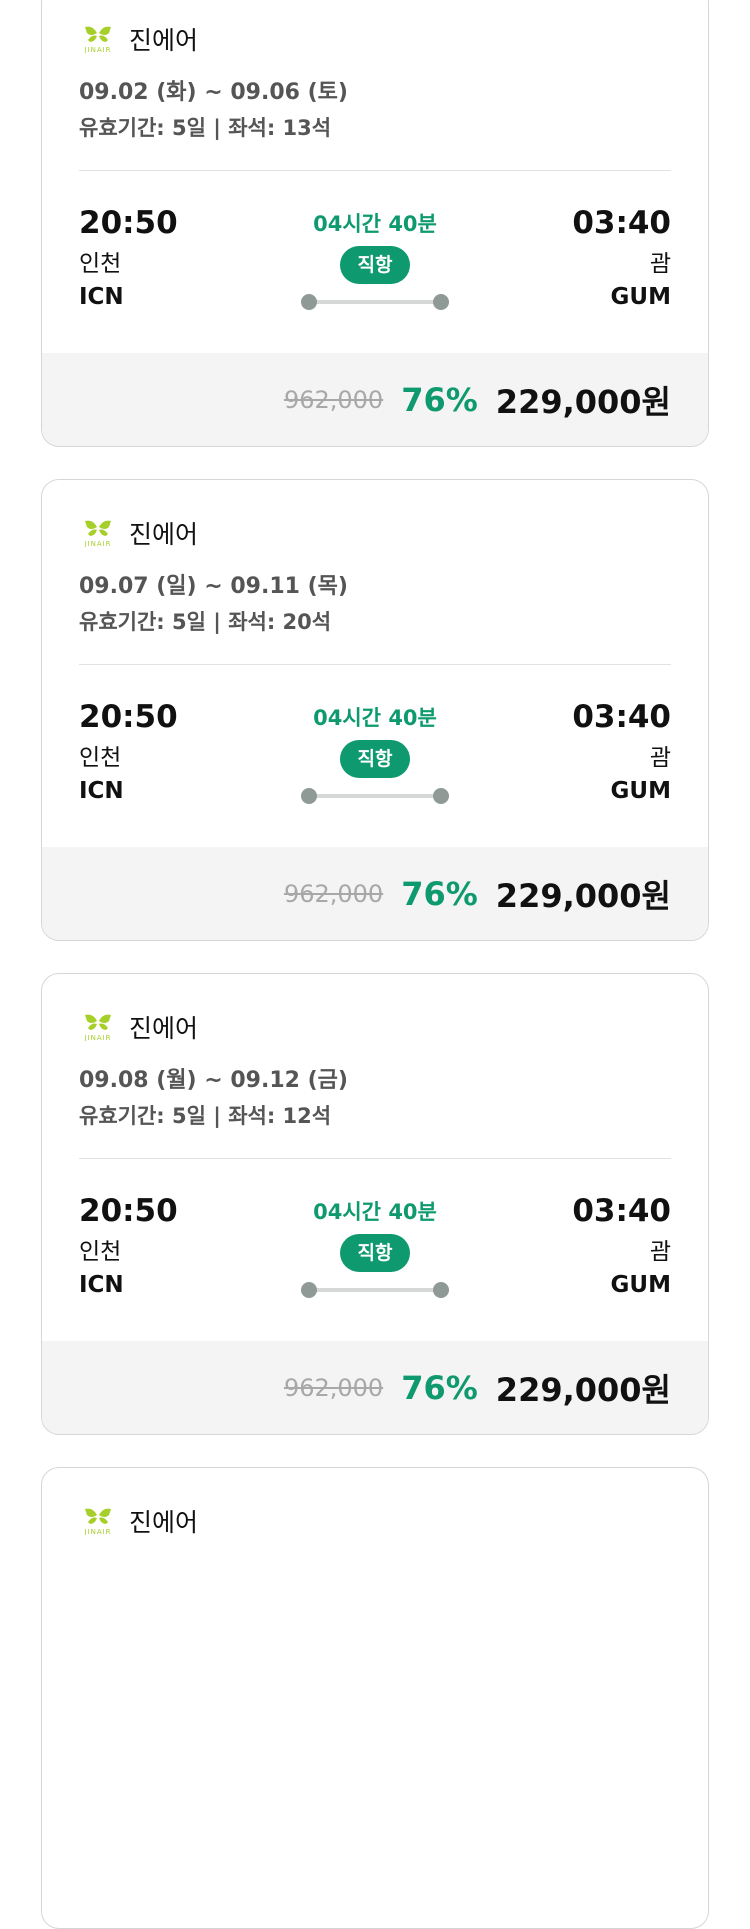 This screenshot has width=750, height=1929. What do you see at coordinates (213, 92) in the screenshot?
I see `travel-dates: 09.02 (화) ~ 09.06 (토)` at bounding box center [213, 92].